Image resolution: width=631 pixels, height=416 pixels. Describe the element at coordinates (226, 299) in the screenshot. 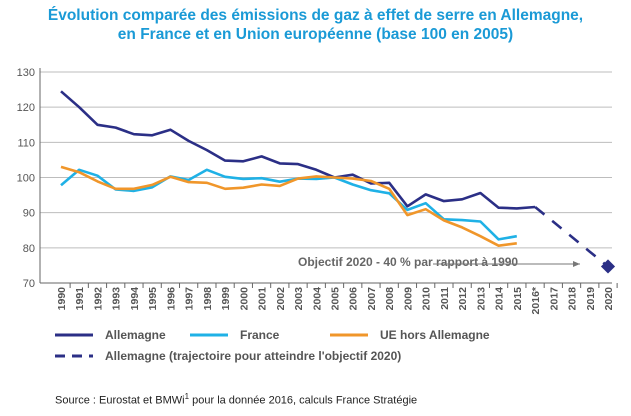

I see `x-tick-label: 1999` at that location.